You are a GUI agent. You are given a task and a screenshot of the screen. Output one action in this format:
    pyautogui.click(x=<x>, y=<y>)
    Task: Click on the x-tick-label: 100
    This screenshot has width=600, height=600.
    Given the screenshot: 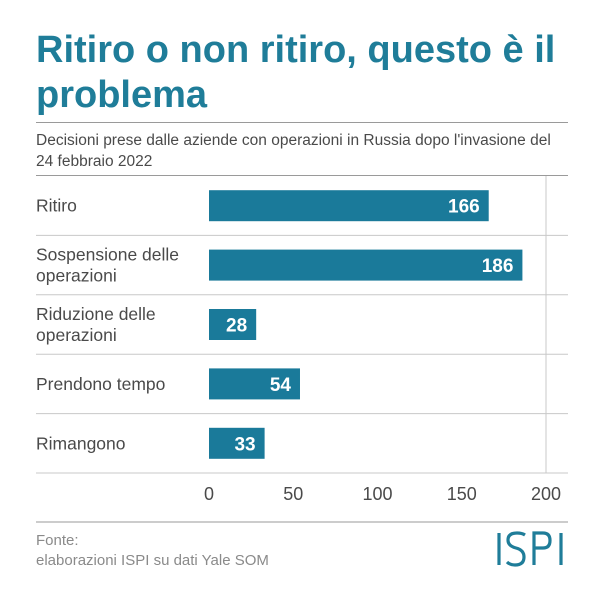 What is the action you would take?
    pyautogui.click(x=377, y=494)
    